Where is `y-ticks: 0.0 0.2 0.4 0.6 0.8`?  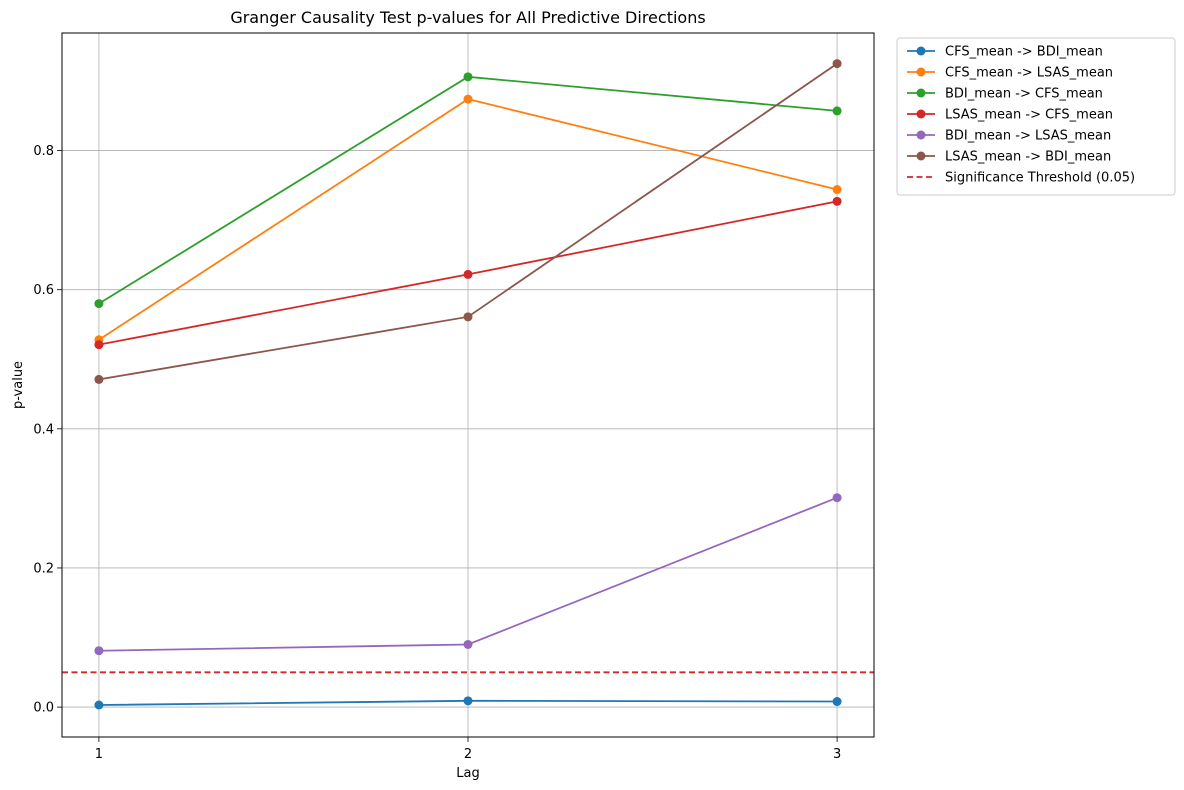 y-ticks: 0.0 0.2 0.4 0.6 0.8 is located at coordinates (47, 430).